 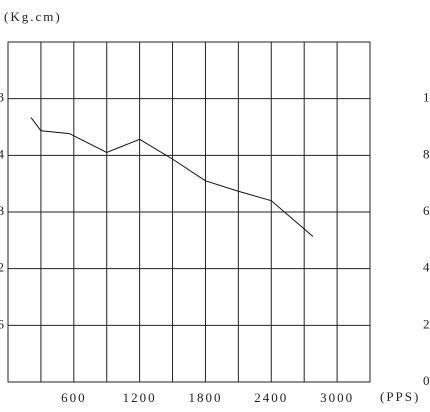 I want to click on x-tick-label: 3000, so click(x=337, y=397).